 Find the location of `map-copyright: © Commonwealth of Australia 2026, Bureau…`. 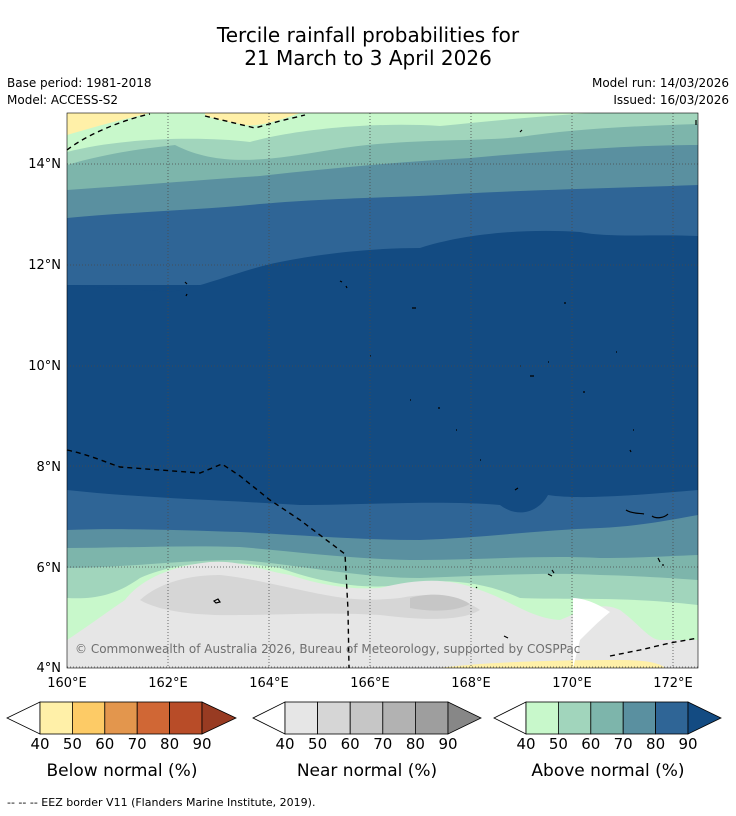

map-copyright: © Commonwealth of Australia 2026, Bureau… is located at coordinates (327, 649).